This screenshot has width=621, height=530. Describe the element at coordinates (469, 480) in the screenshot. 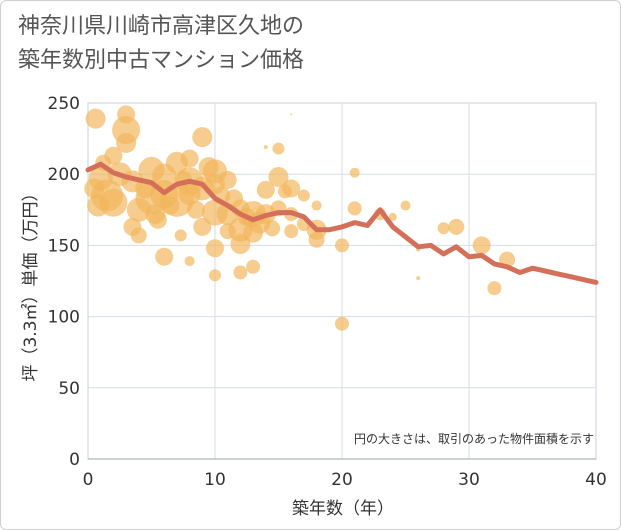

I see `x-tick-label: 30` at that location.